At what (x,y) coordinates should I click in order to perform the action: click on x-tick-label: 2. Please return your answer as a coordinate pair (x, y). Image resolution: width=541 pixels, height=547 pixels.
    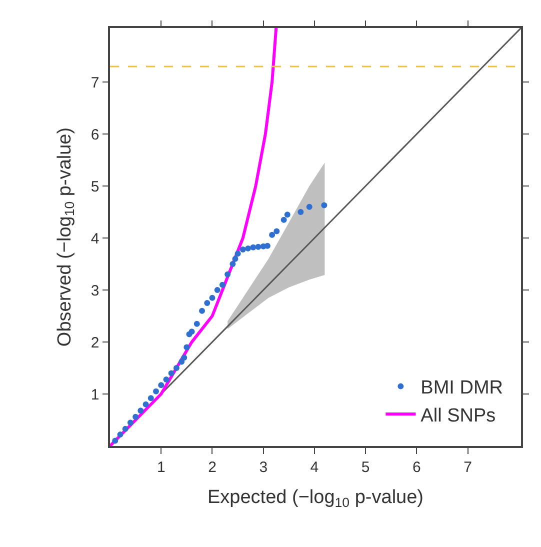
    Looking at the image, I should click on (212, 467).